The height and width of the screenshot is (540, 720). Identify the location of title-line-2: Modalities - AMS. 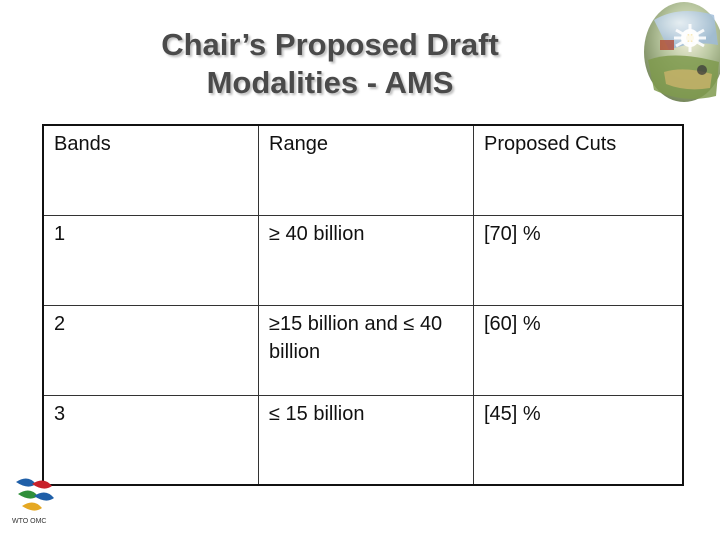
(330, 82).